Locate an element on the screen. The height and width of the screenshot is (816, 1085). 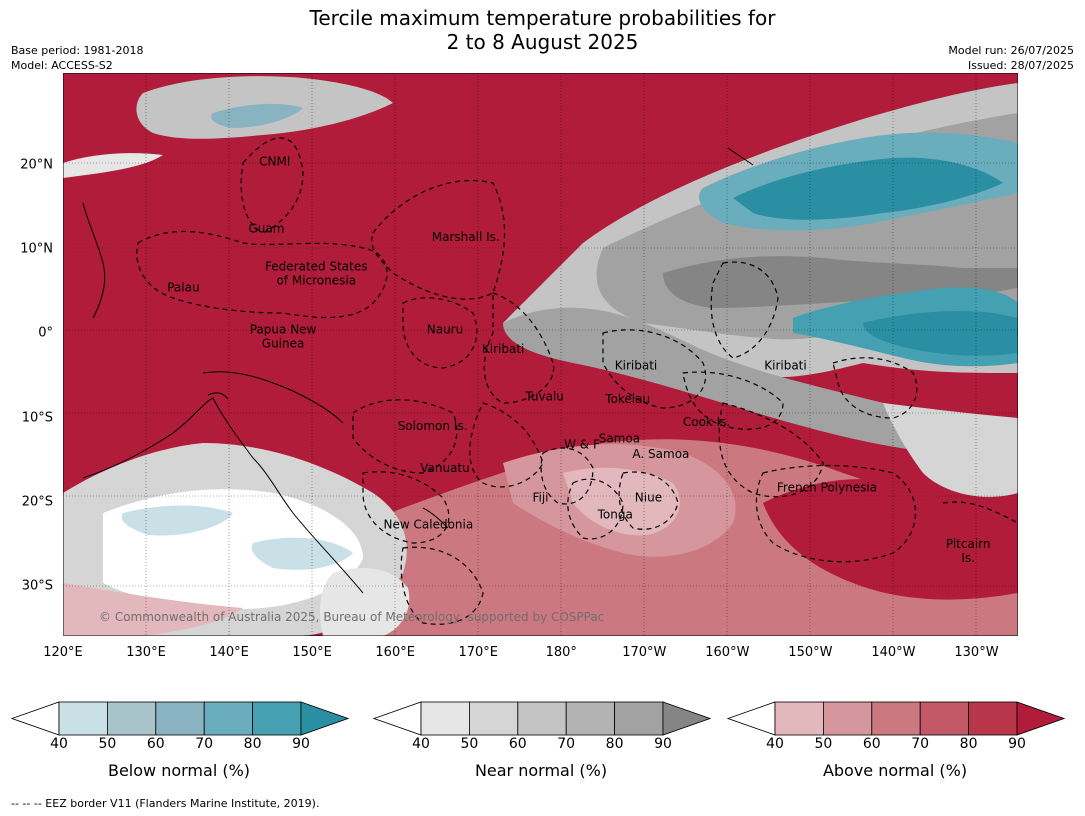
above-normal-colorbar-title: Above normal (%) is located at coordinates (895, 770).